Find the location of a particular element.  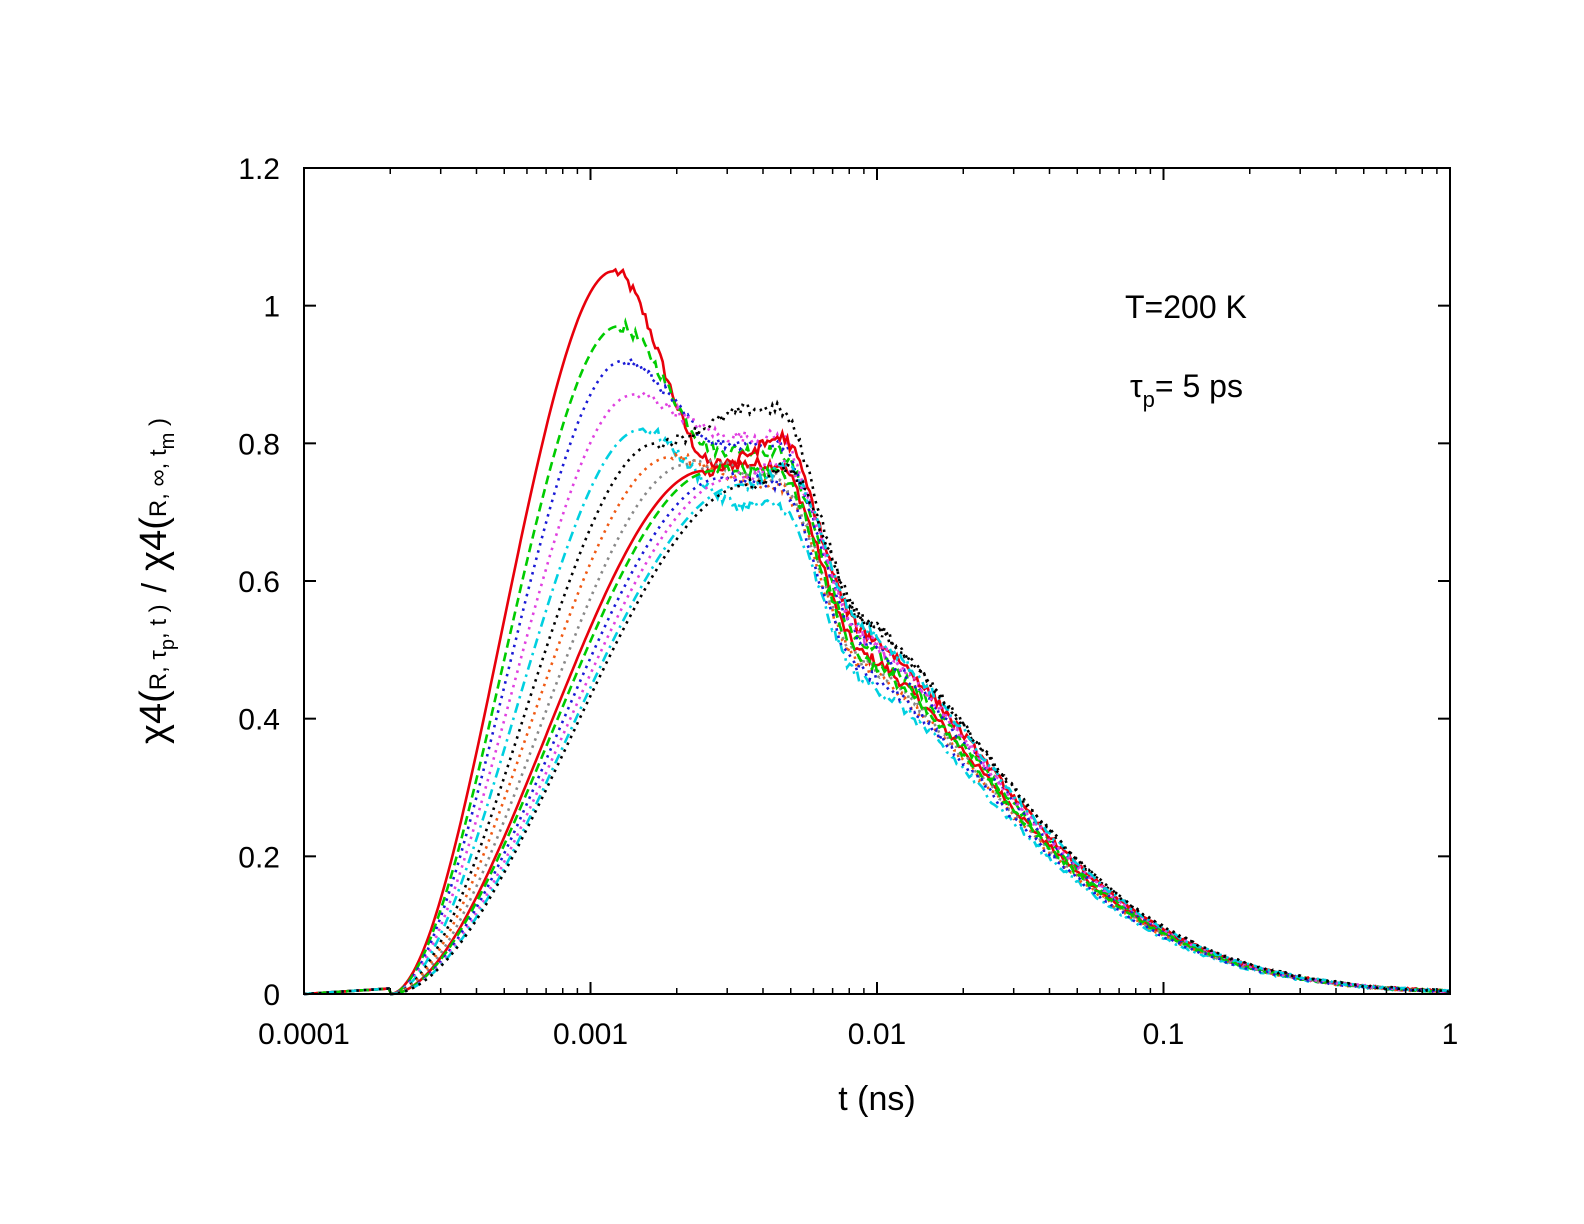

y-title-numer-args: R, τ is located at coordinates (158, 670).